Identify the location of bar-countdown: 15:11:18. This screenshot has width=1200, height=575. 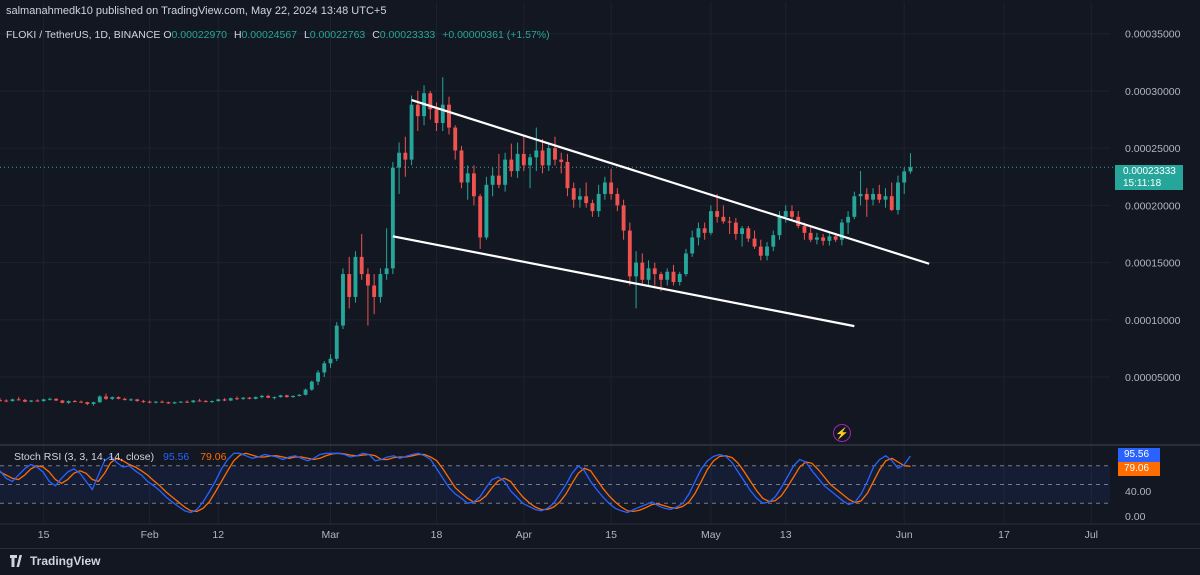
(1142, 183).